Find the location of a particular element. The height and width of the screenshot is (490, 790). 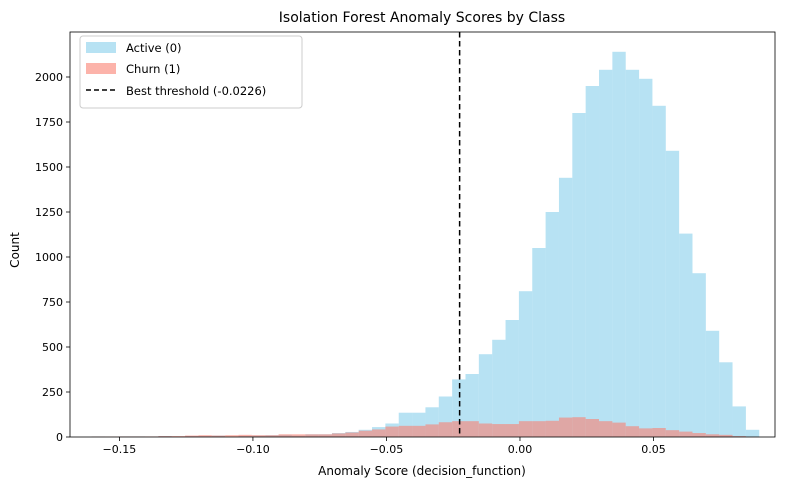

y-tick-label: 2000 is located at coordinates (49, 77).